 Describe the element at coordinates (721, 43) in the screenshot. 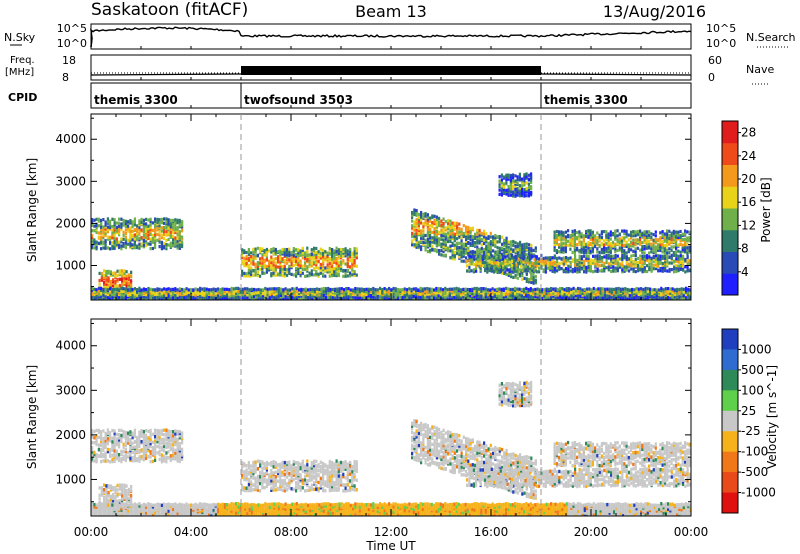

I see `noise-right-tick-bottom: 10^0` at that location.